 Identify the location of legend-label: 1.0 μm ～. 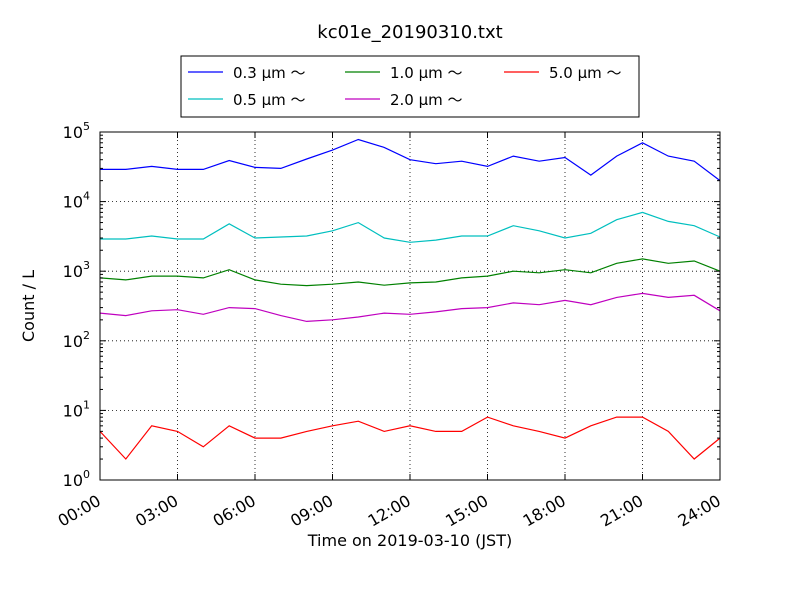
(426, 73).